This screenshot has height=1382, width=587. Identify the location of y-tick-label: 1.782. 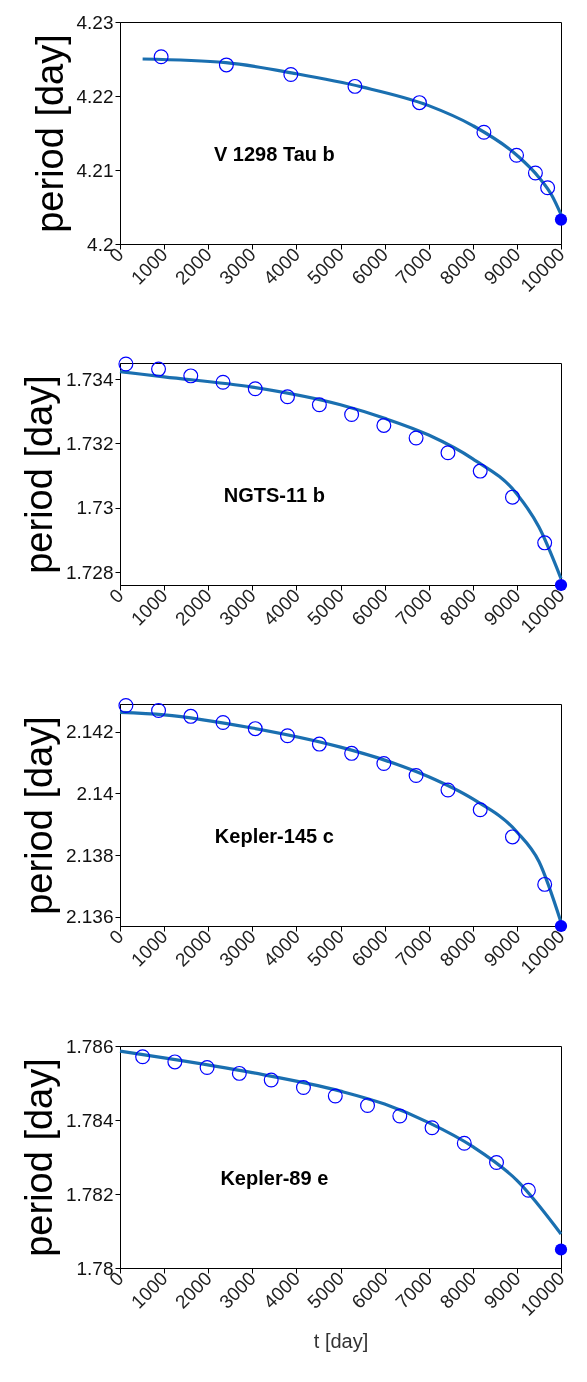
(89, 1194).